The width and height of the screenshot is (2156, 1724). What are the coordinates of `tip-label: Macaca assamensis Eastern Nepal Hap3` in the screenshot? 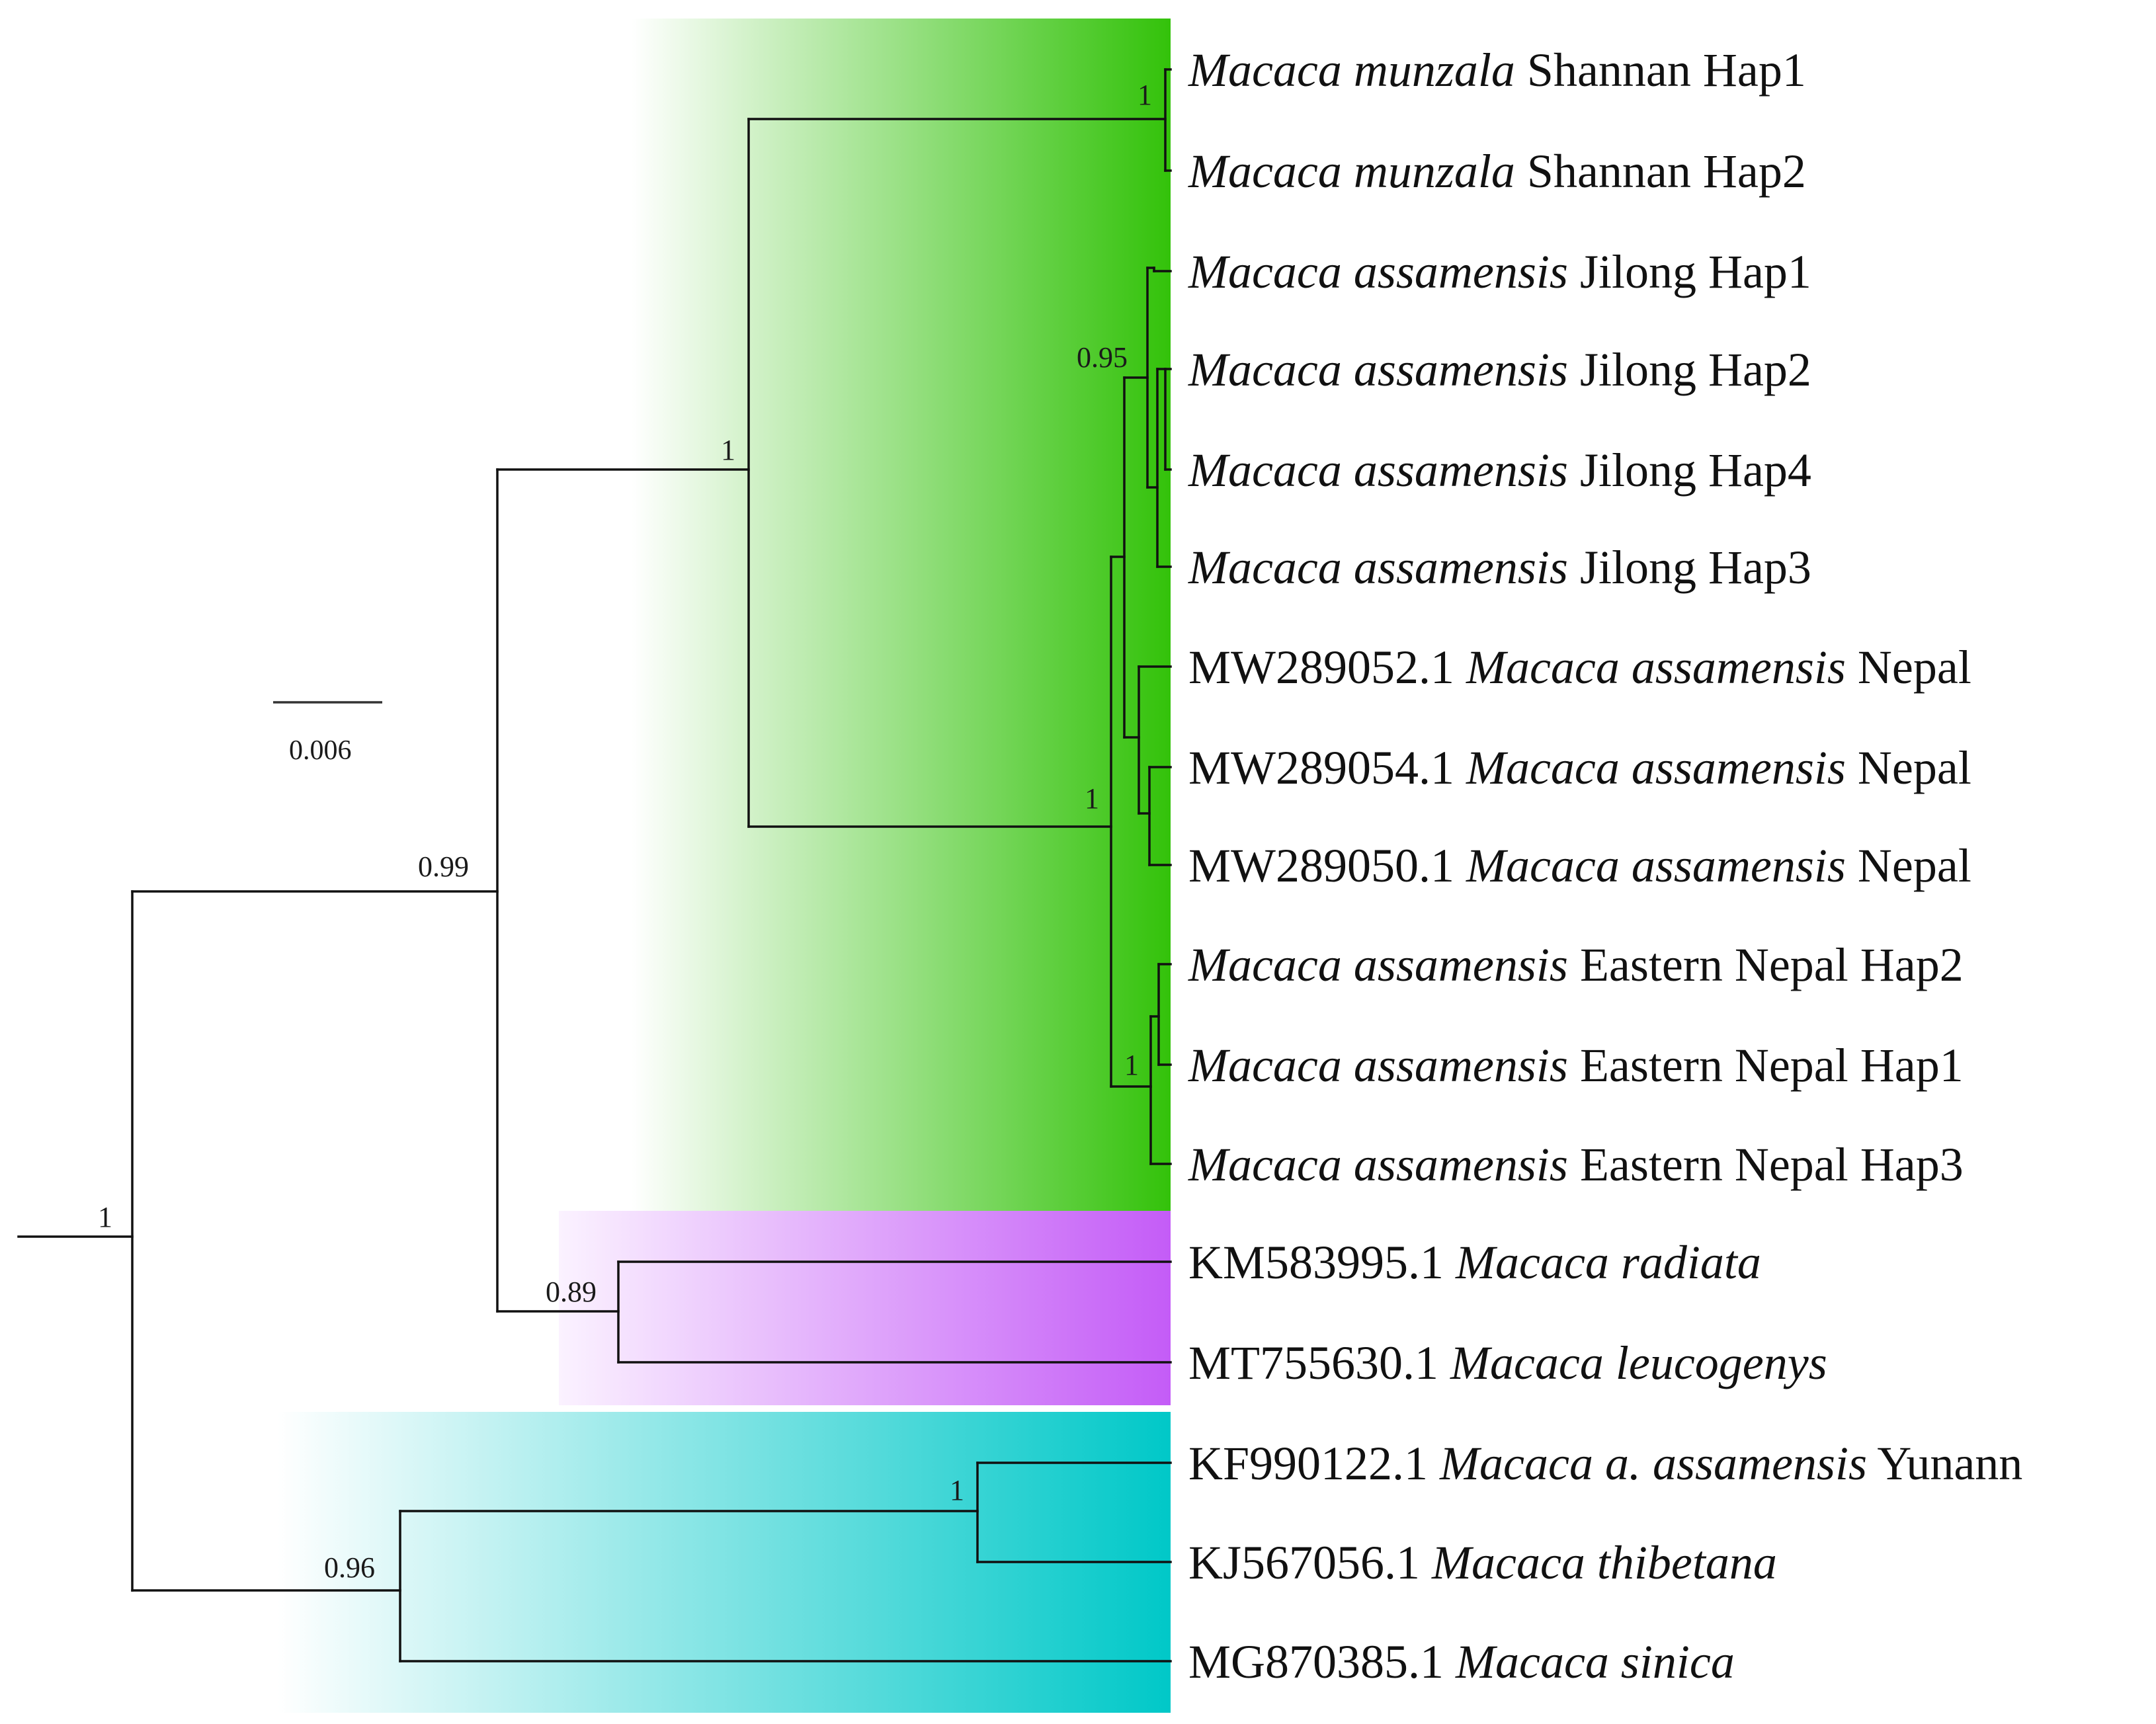 It's located at (1576, 1164).